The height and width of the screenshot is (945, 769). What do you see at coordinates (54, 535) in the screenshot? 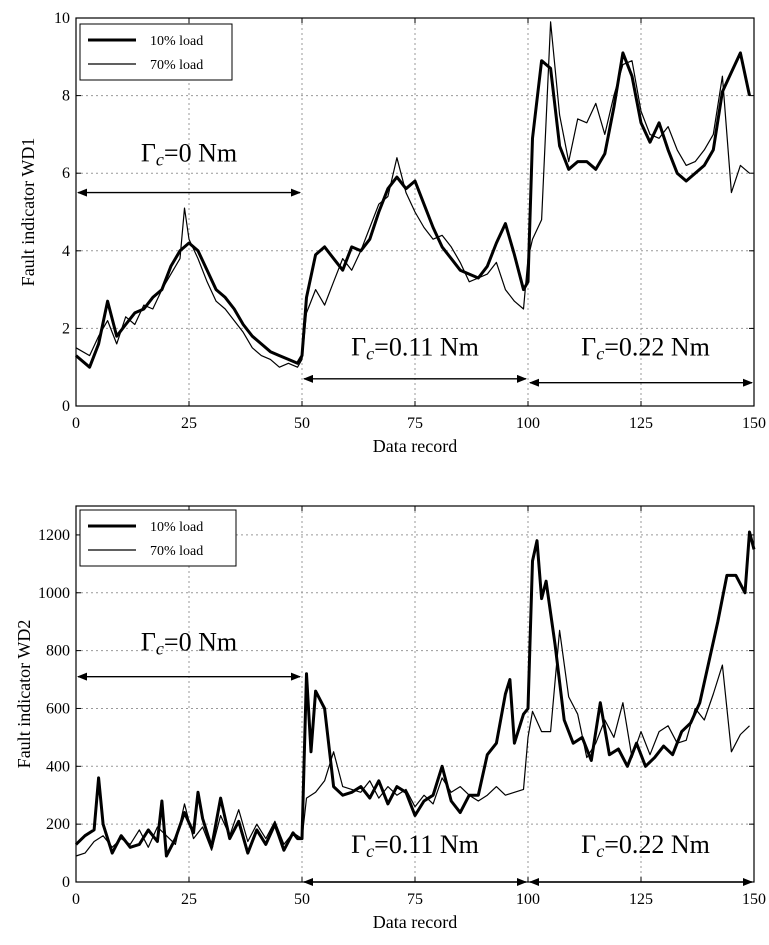
I see `y-tick-label: 1200` at bounding box center [54, 535].